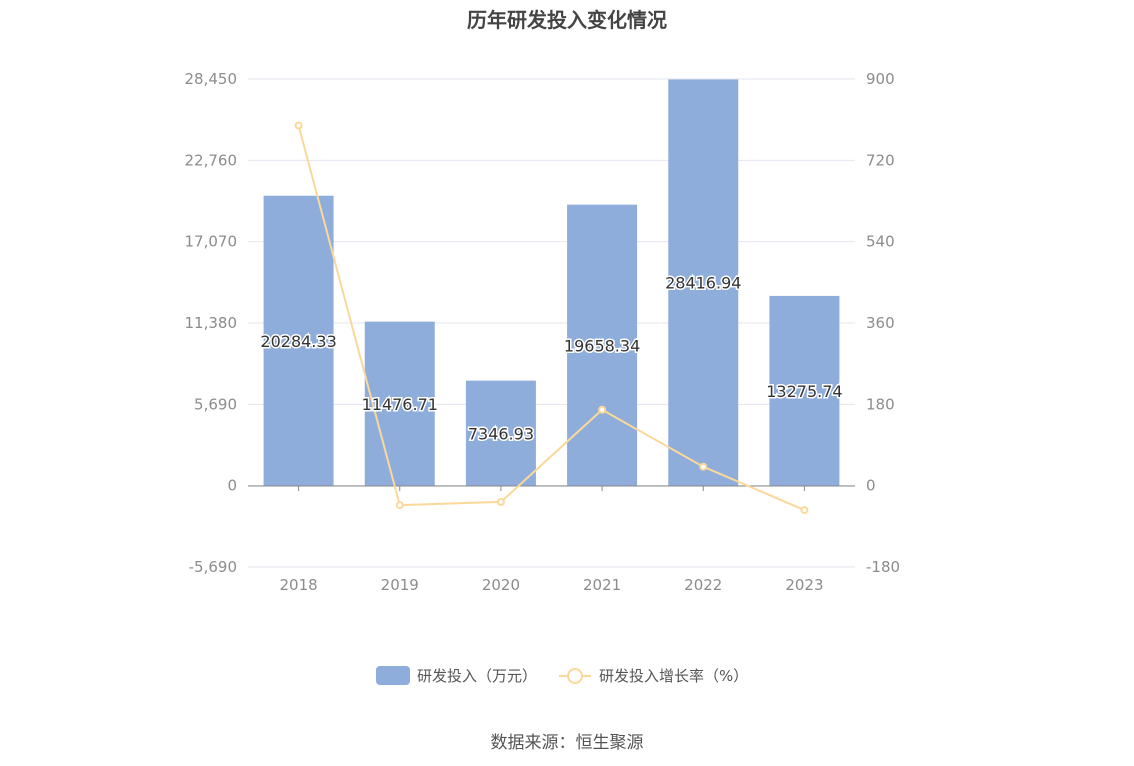 This screenshot has width=1134, height=766. I want to click on bar-value-label: 7346.93, so click(501, 433).